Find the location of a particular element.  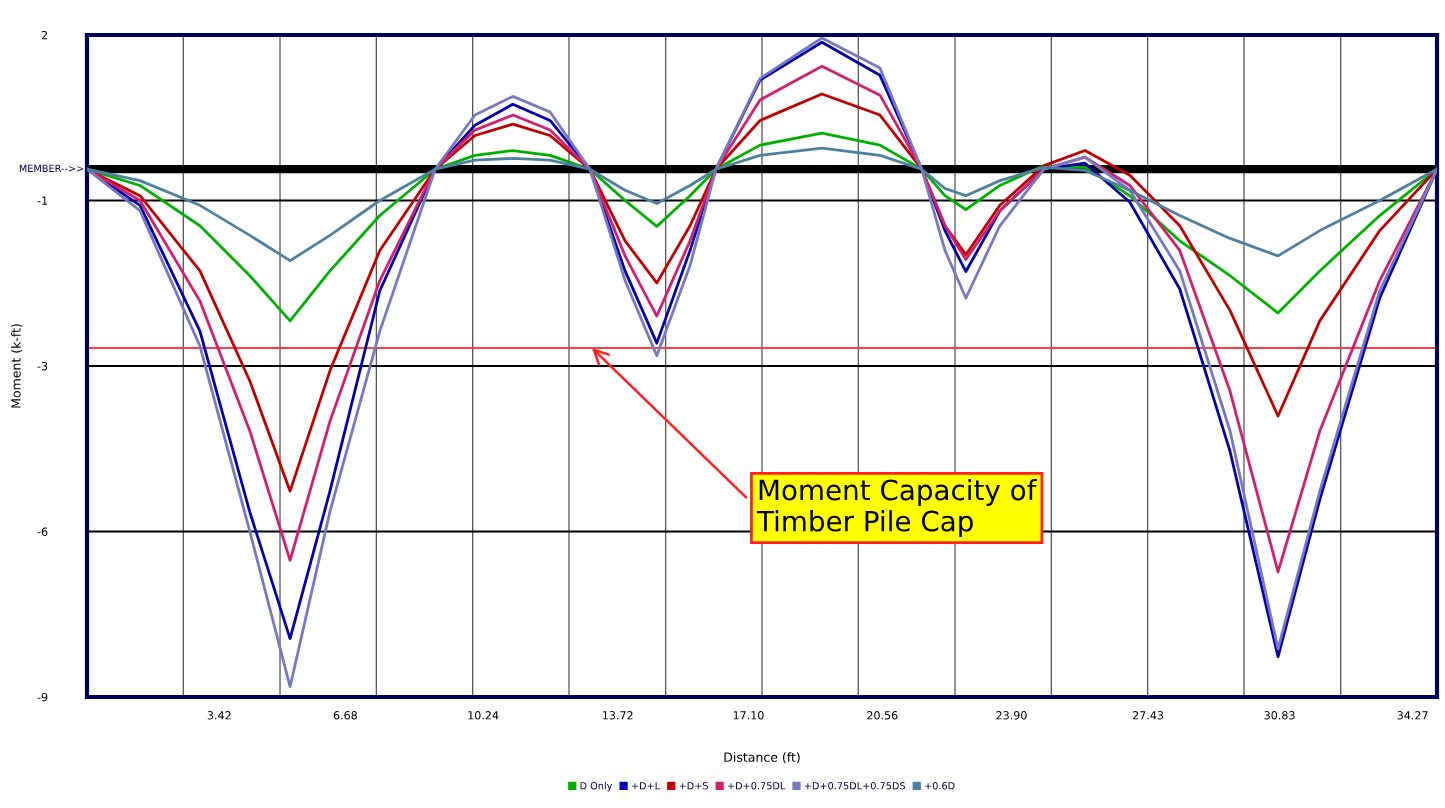

y-tick-label: -3 is located at coordinates (42, 366).